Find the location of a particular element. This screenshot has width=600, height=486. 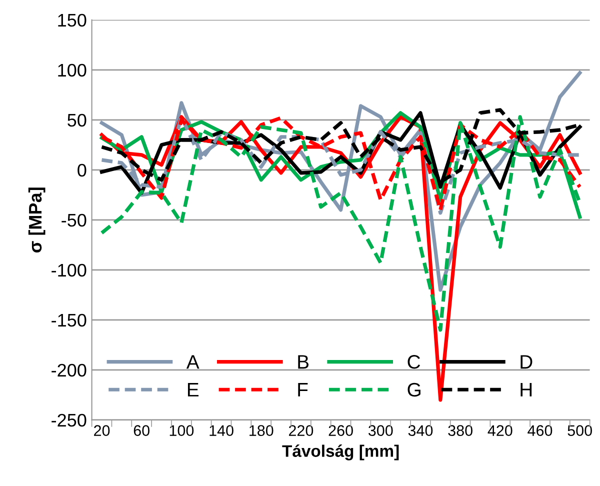

y-tick-label: -200 is located at coordinates (69, 370).